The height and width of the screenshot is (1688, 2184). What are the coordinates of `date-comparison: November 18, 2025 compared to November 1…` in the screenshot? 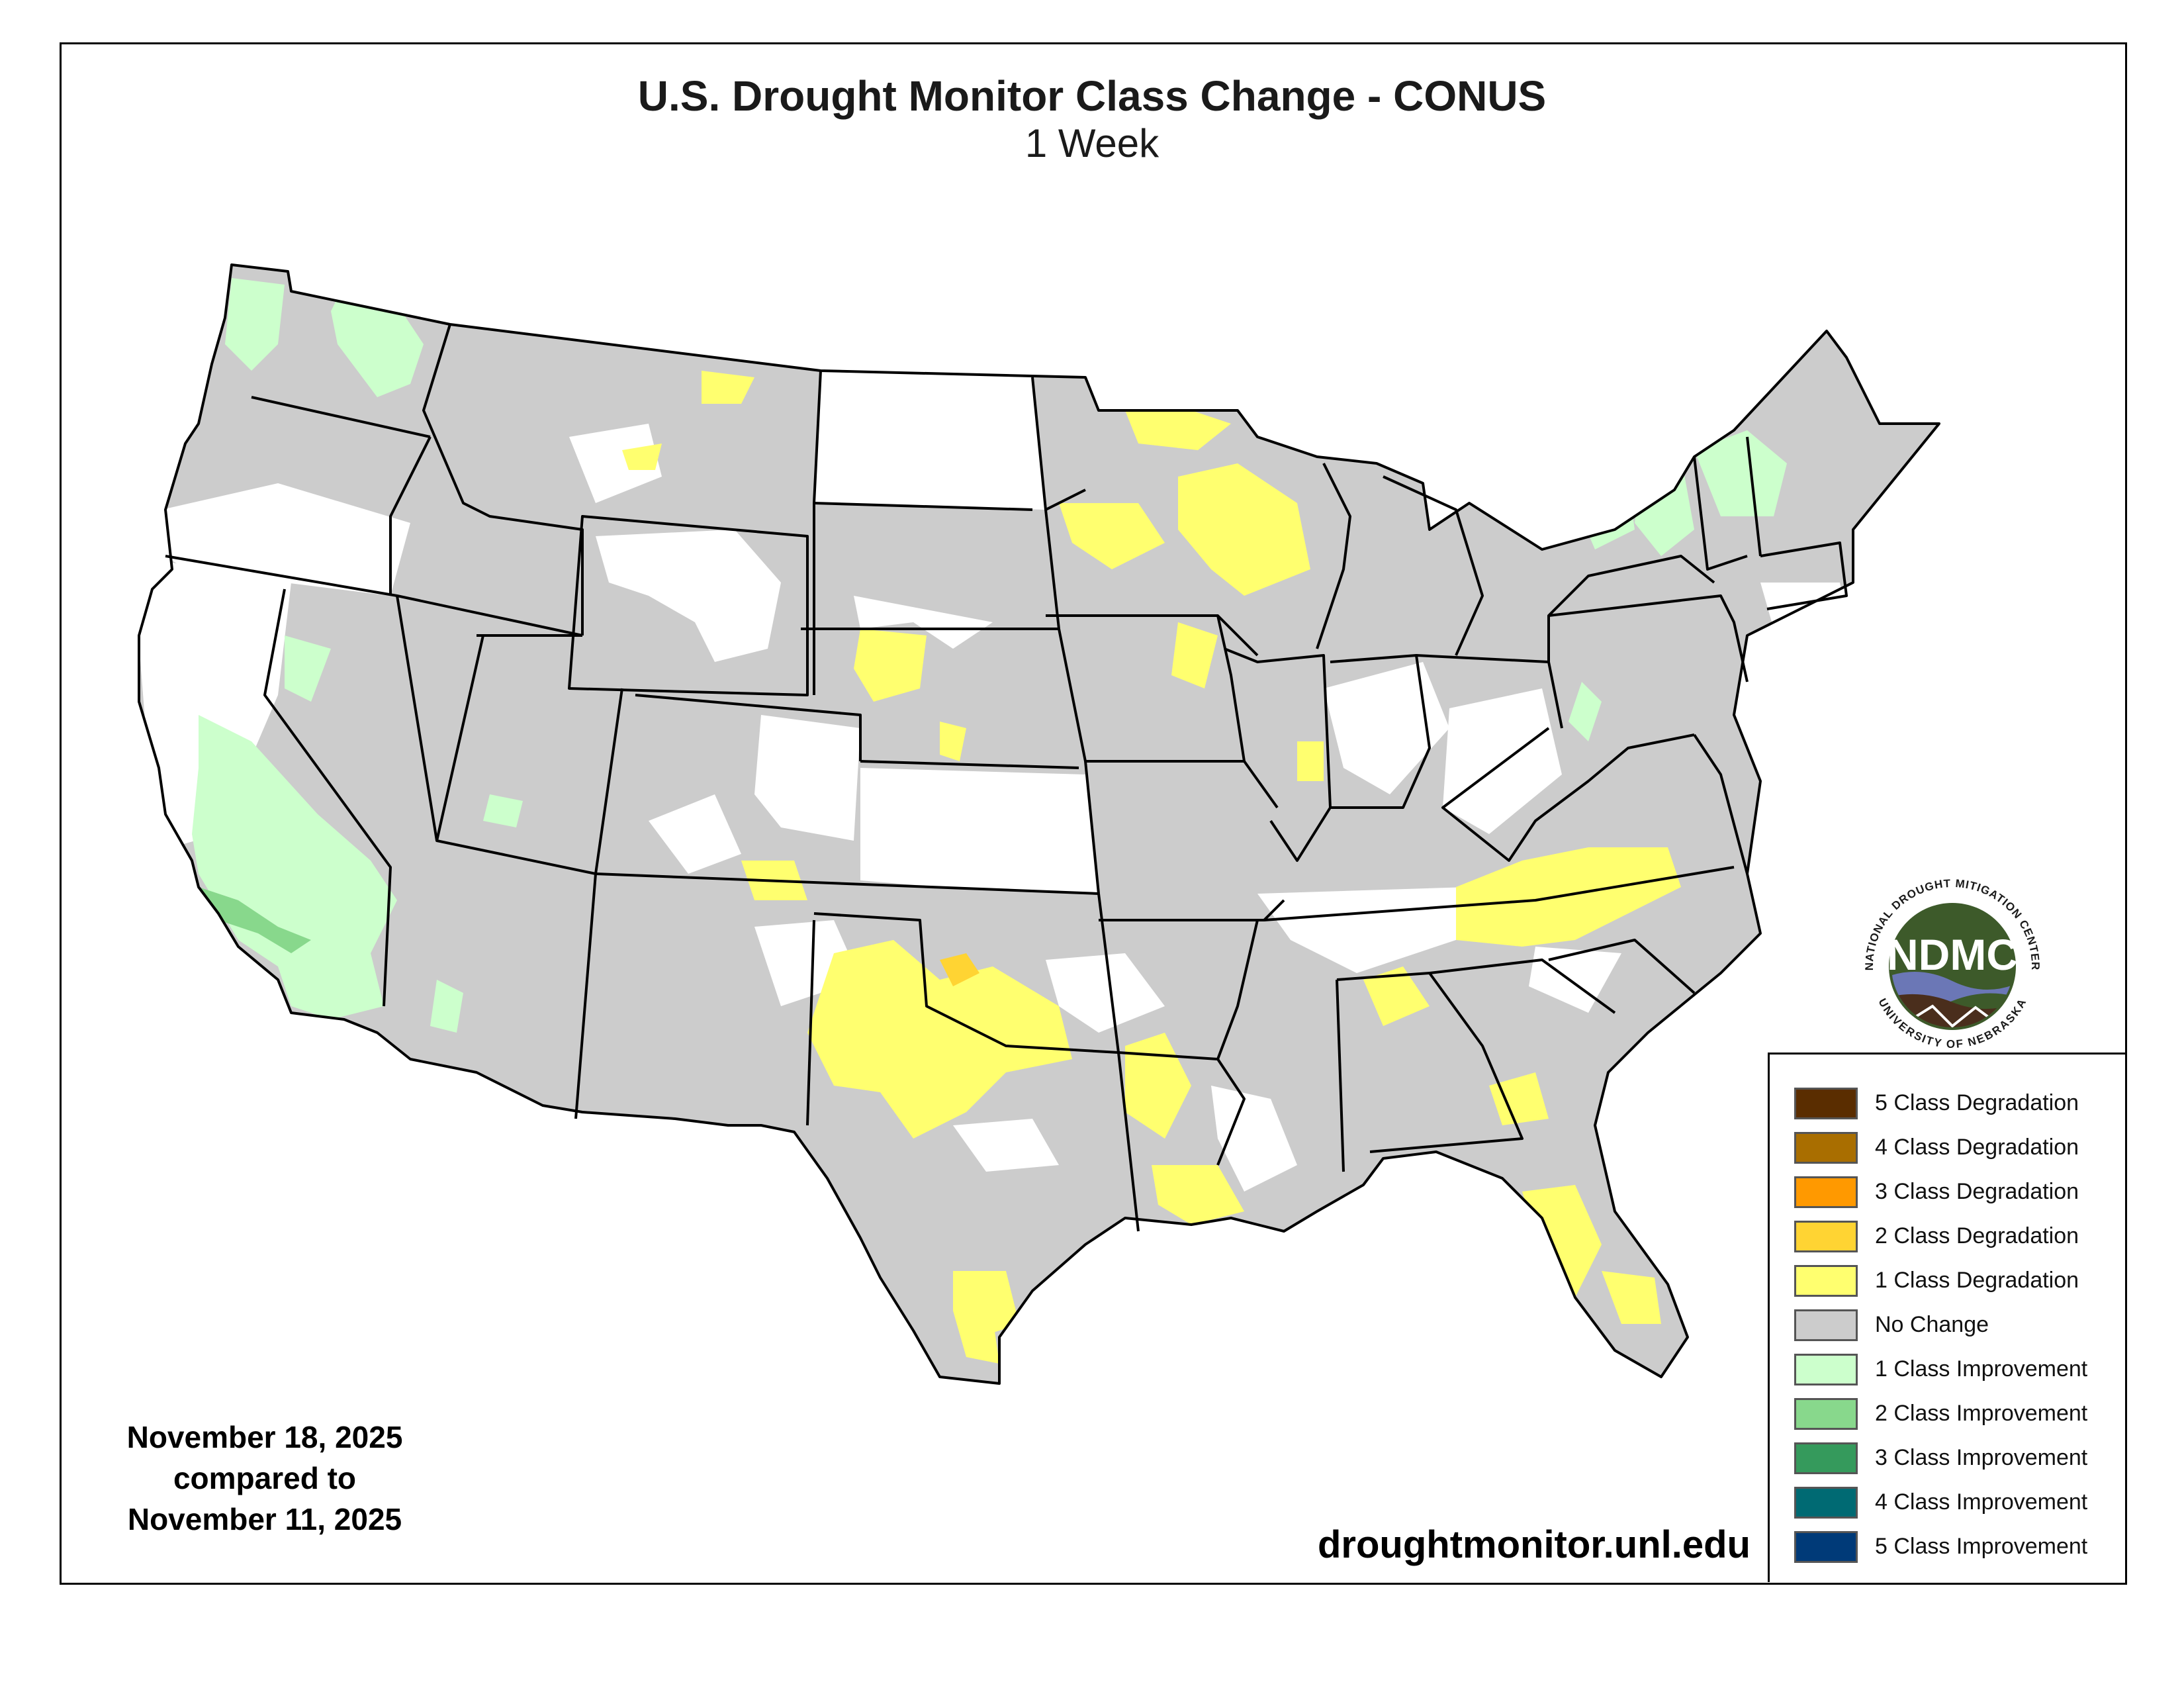 It's located at (264, 1478).